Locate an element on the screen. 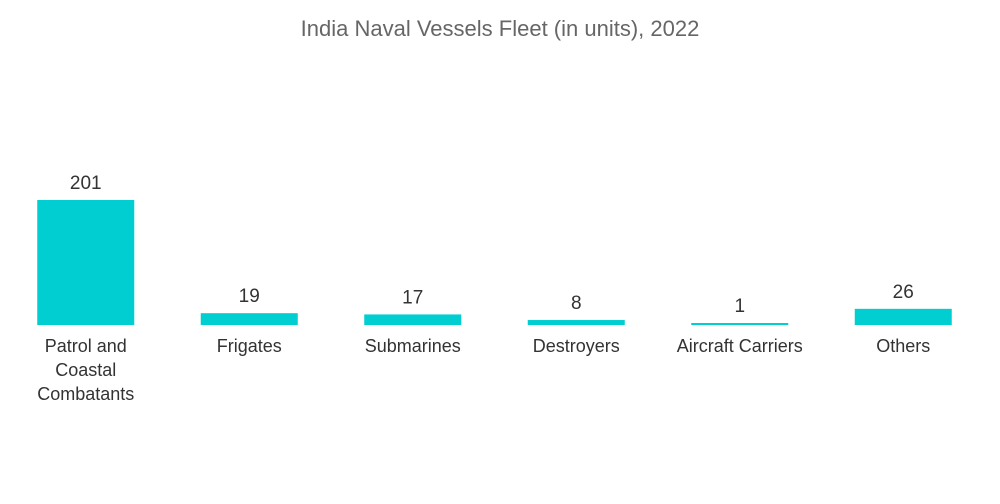 The height and width of the screenshot is (504, 1000). bar-value-label: 26 is located at coordinates (903, 292).